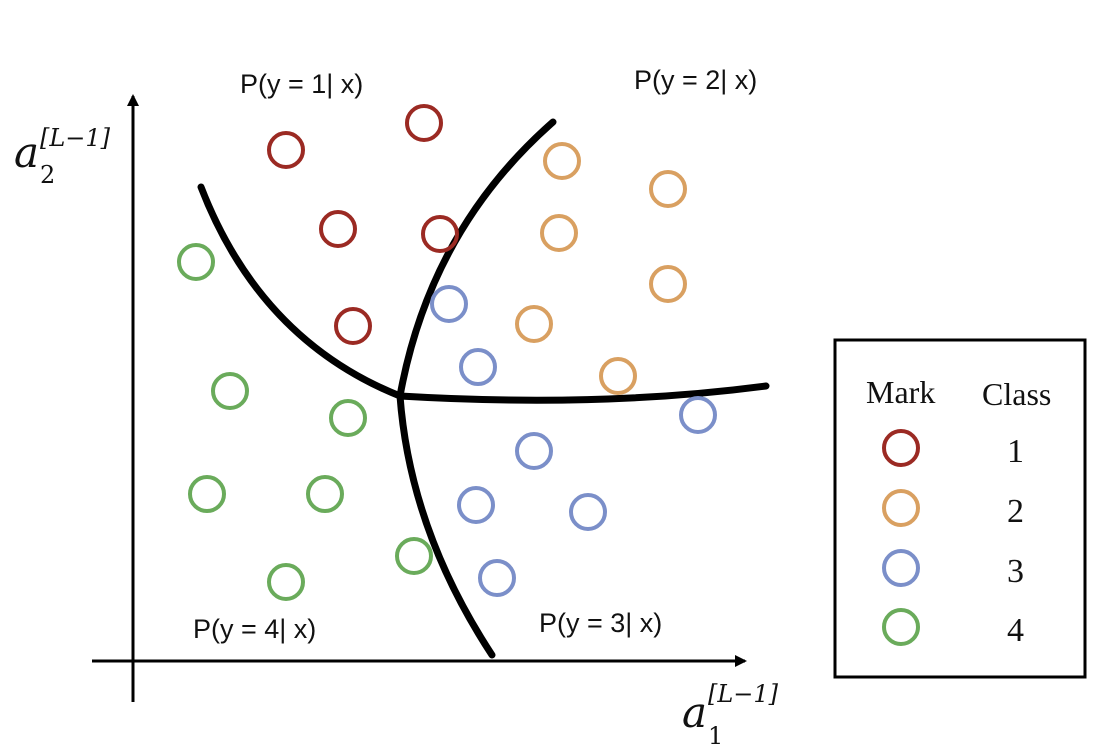  What do you see at coordinates (715, 736) in the screenshot?
I see `x-axis-subscript: 1` at bounding box center [715, 736].